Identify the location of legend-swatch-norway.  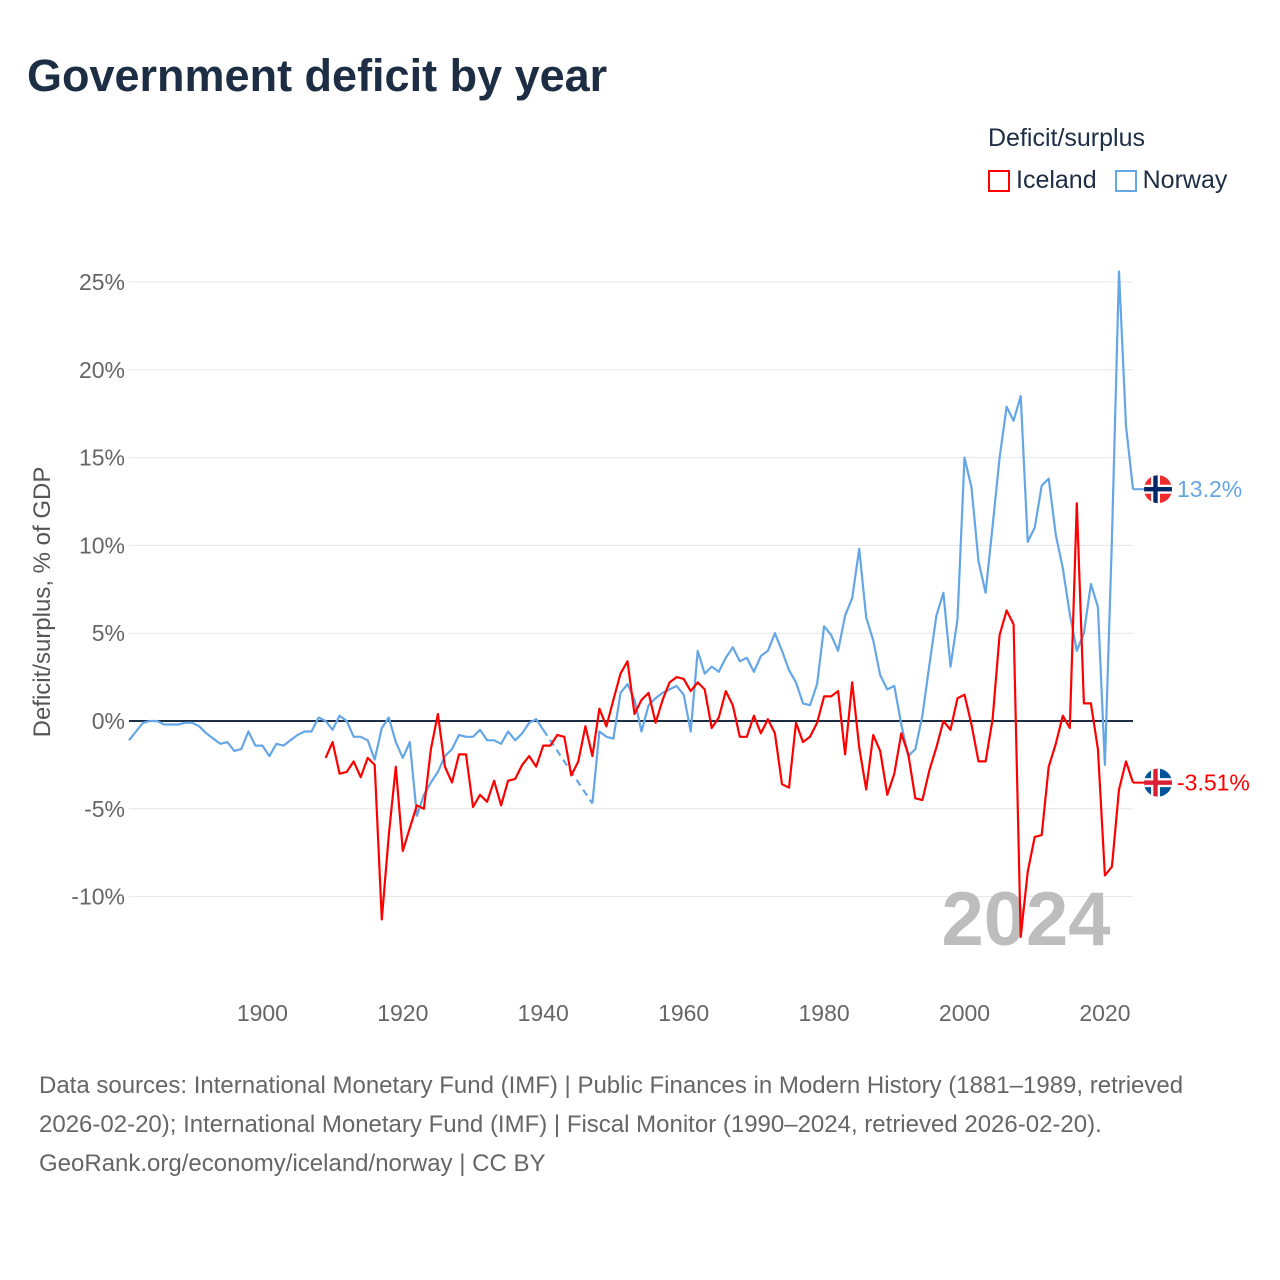
(1125, 180).